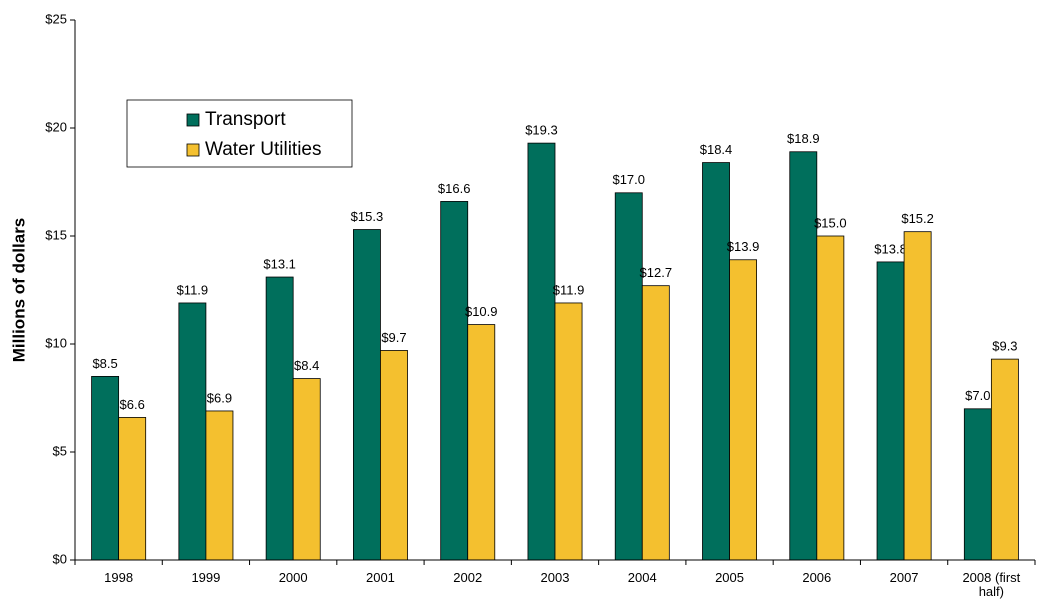  What do you see at coordinates (367, 216) in the screenshot?
I see `value-label: $15.3` at bounding box center [367, 216].